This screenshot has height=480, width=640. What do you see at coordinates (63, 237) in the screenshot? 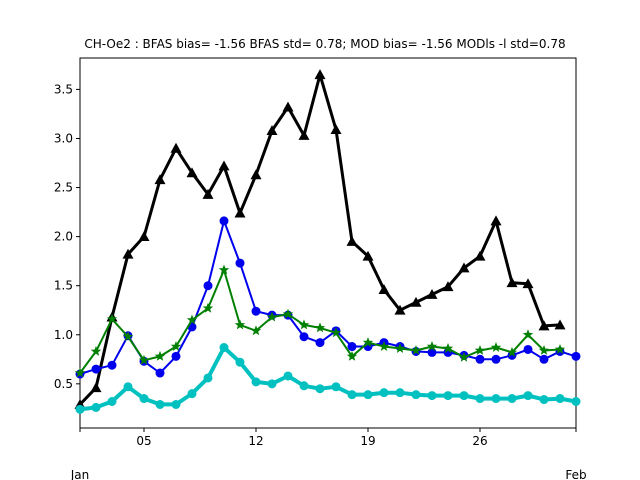
I see `y-tick-label: 2.0` at bounding box center [63, 237].